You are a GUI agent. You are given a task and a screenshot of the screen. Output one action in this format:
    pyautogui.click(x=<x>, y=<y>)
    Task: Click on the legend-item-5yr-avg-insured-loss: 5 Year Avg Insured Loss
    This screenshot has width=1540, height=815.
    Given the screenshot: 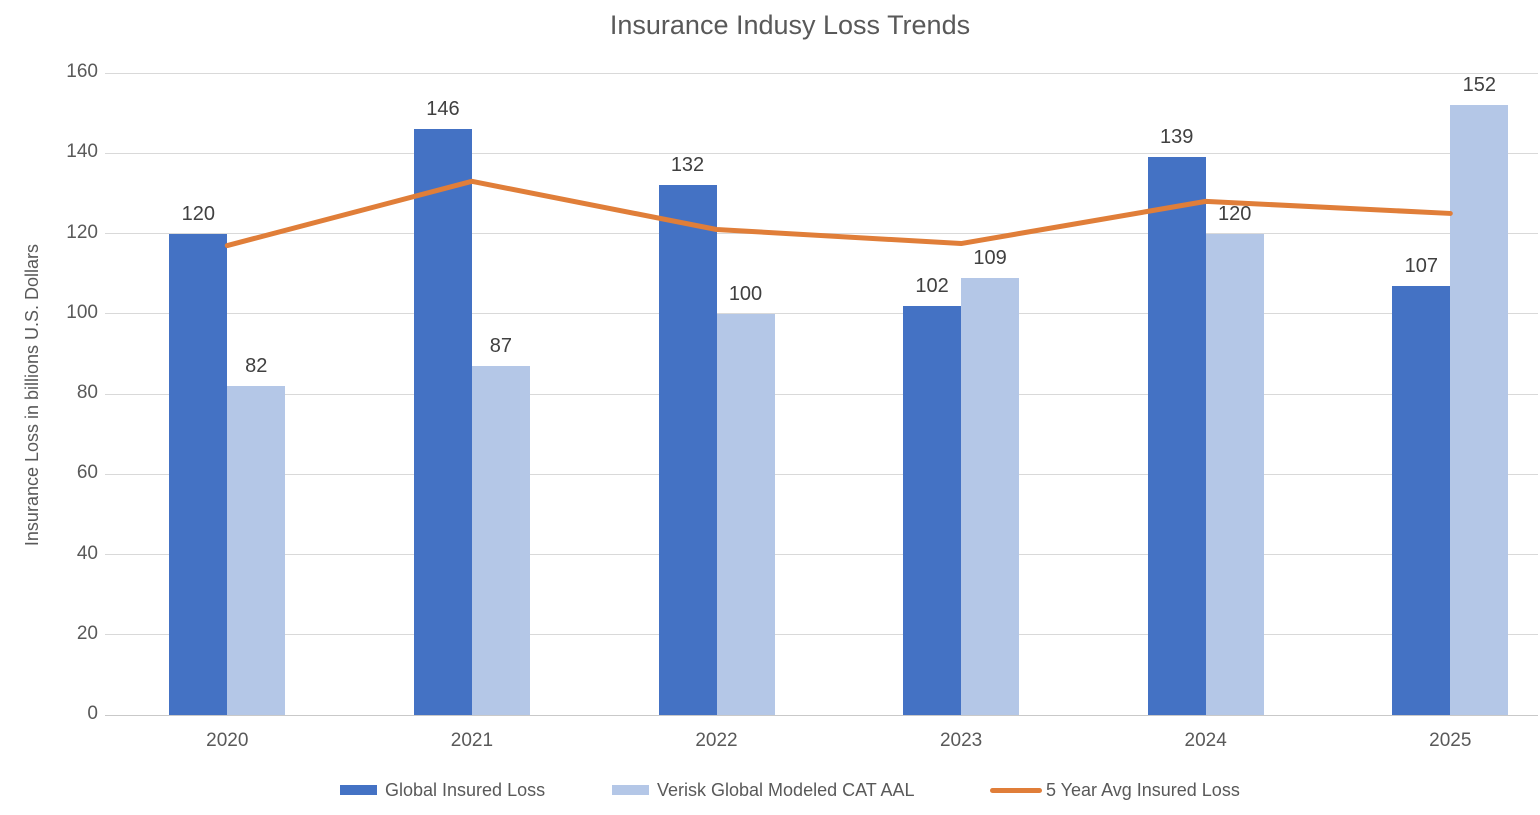 What is the action you would take?
    pyautogui.click(x=1115, y=790)
    